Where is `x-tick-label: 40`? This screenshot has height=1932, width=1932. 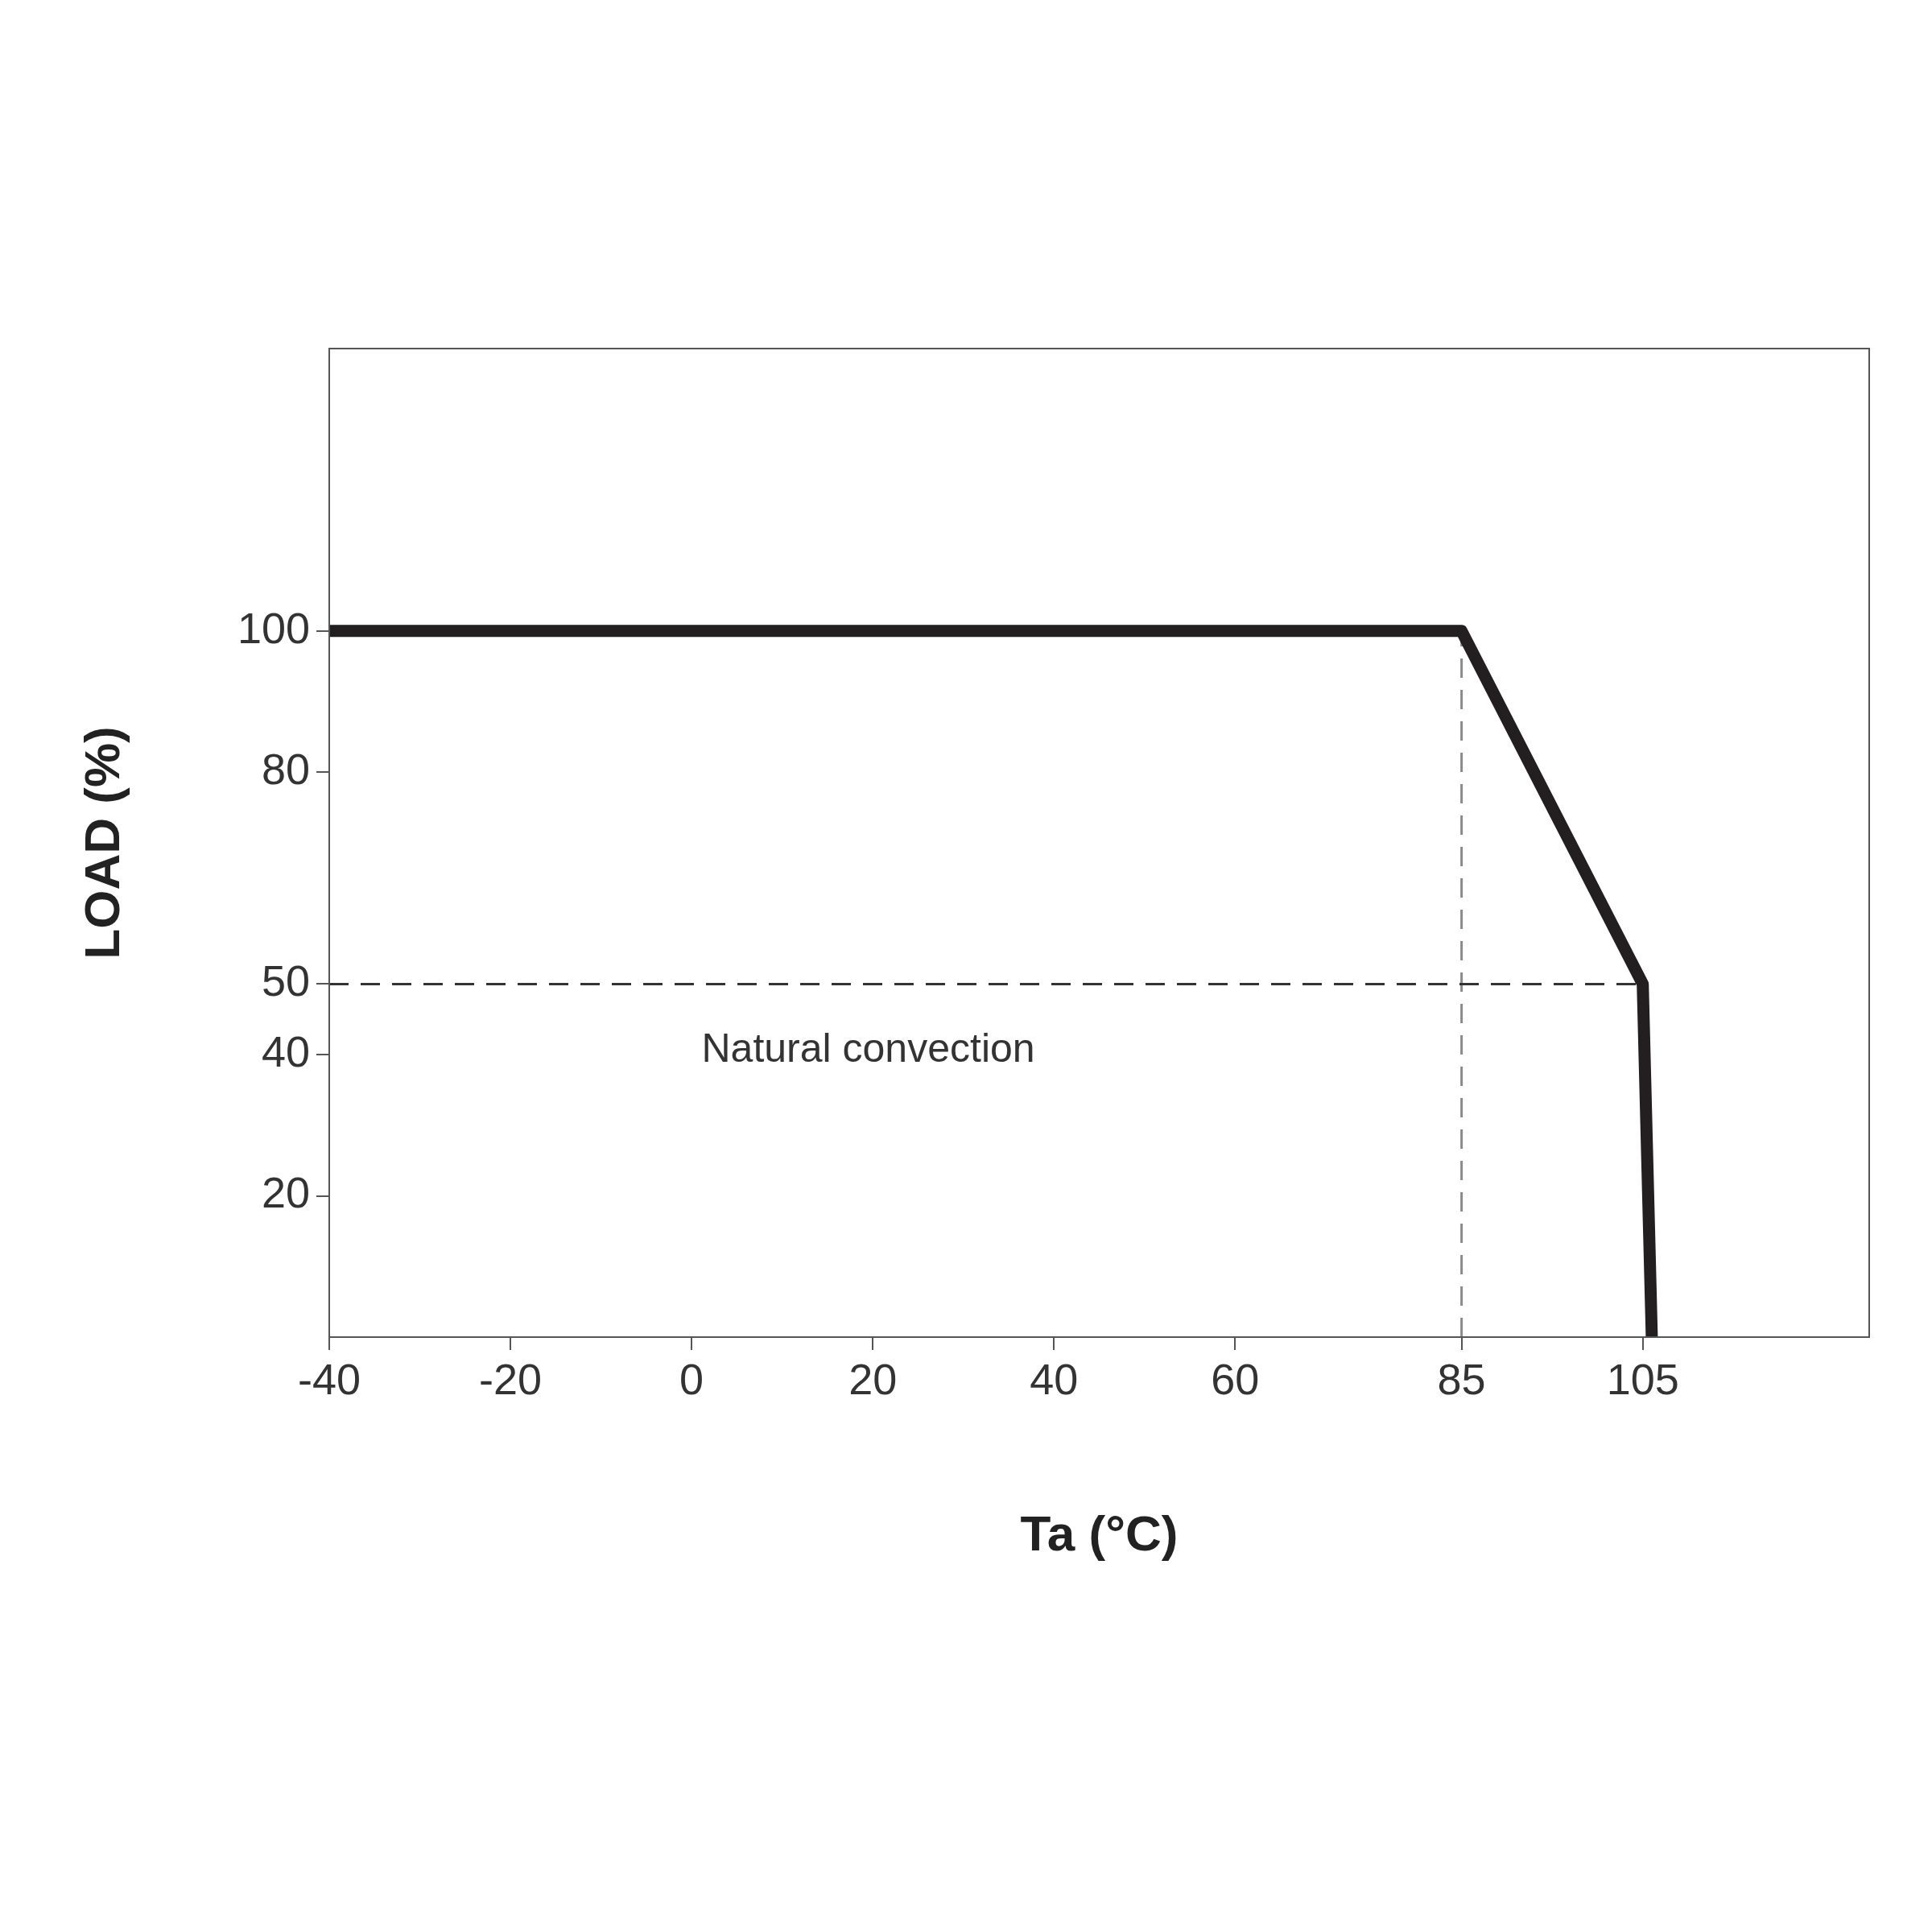
x-tick-label: 40 is located at coordinates (1054, 1379).